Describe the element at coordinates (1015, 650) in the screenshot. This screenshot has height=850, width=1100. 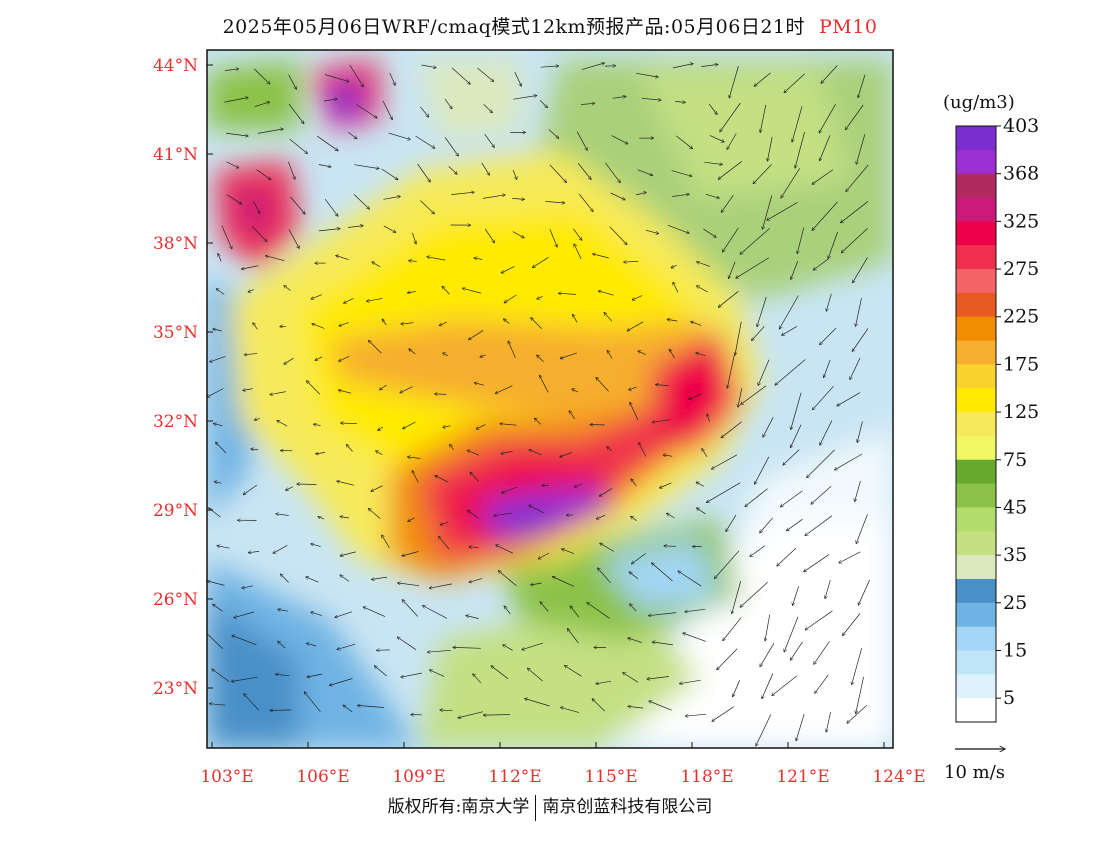
I see `colorbar-label: 15` at that location.